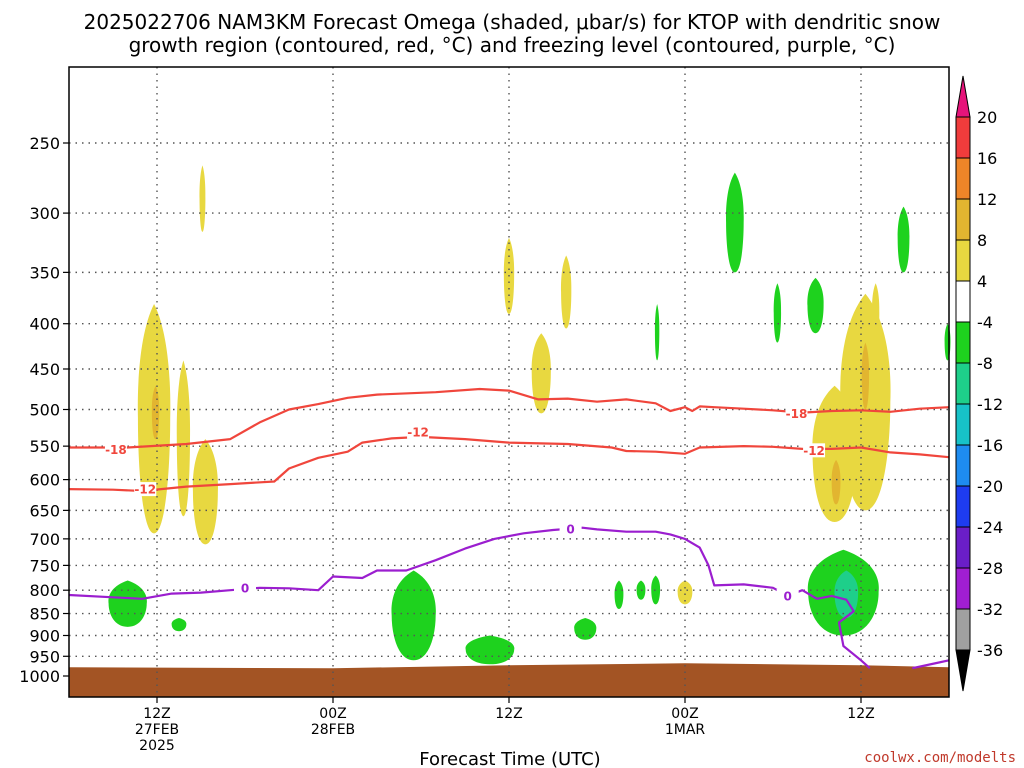 The image size is (1024, 768). I want to click on colorbar-legend: 20 16 12 8 4 -4 -8 -12 -16 -20 -24 -28 -32 -36, so click(979, 383).